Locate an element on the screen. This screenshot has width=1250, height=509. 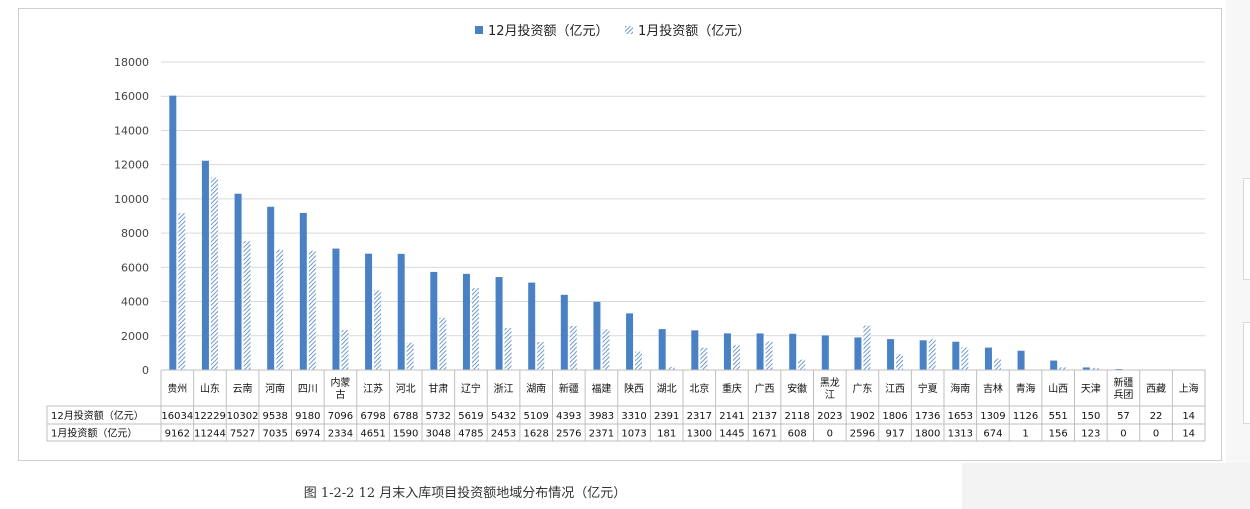
figure-caption: 图 1-2-2 12 月末入库项目投资额地域分布情况（亿元） is located at coordinates (465, 493).